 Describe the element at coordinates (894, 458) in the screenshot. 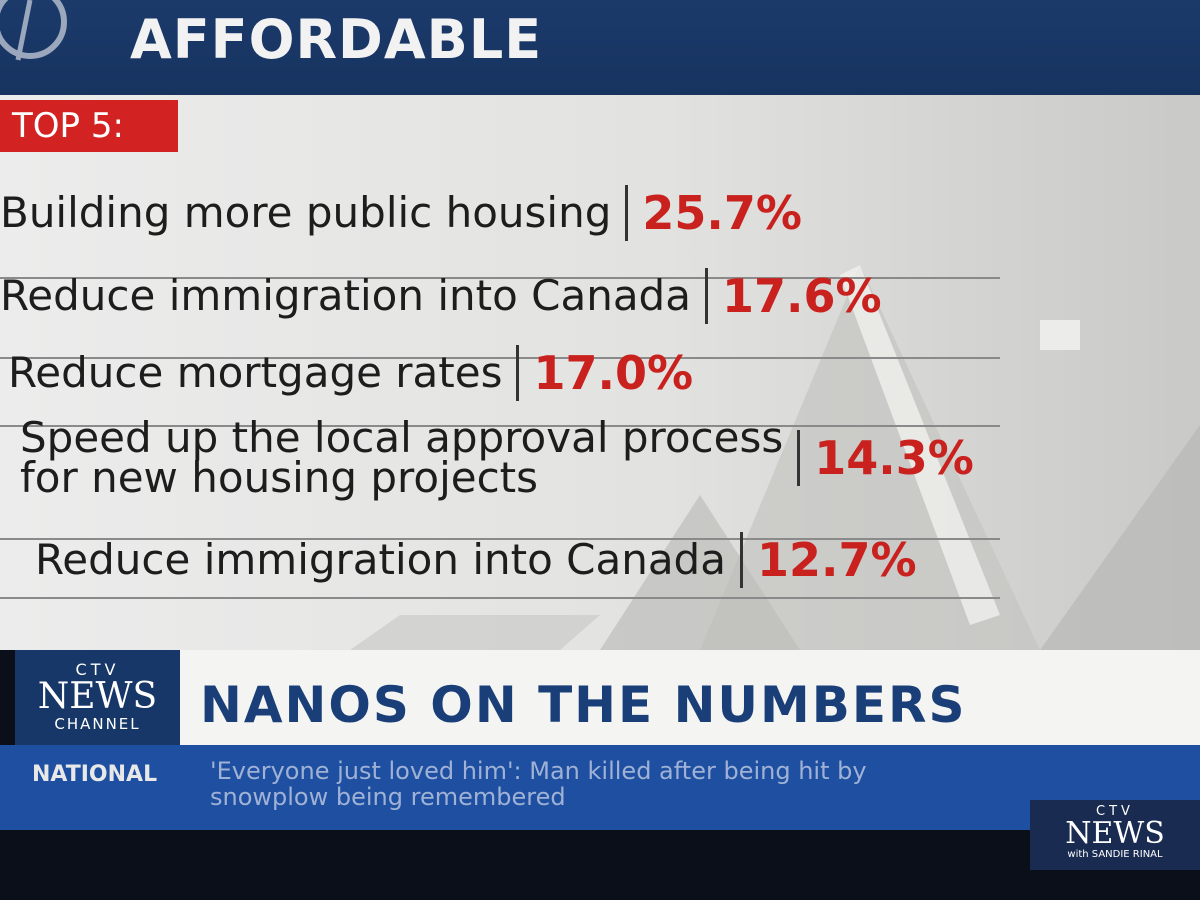

I see `item-value: 14.3%` at that location.